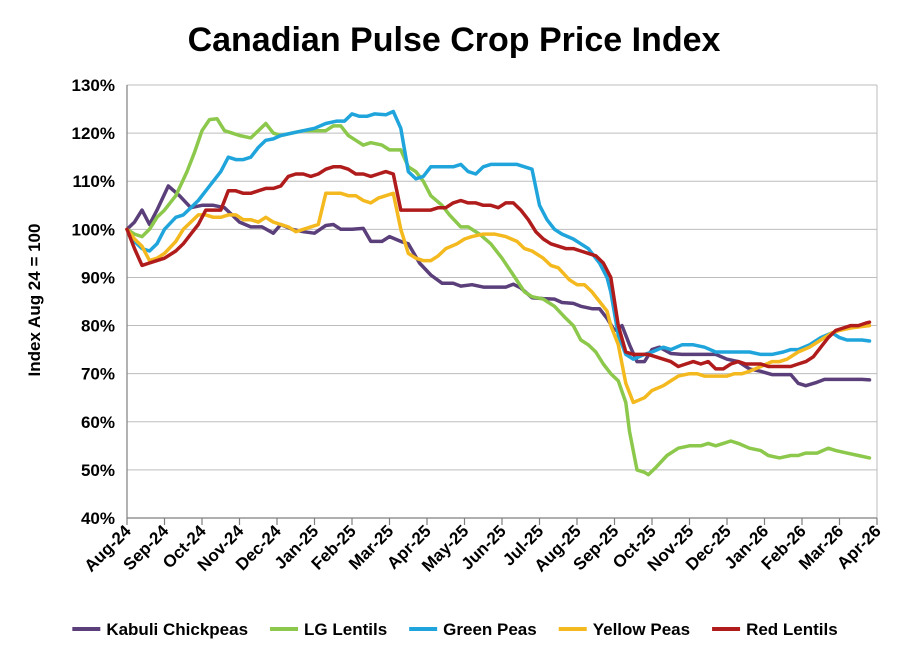 Image resolution: width=910 pixels, height=660 pixels. I want to click on legend-label: Kabuli Chickpeas, so click(177, 629).